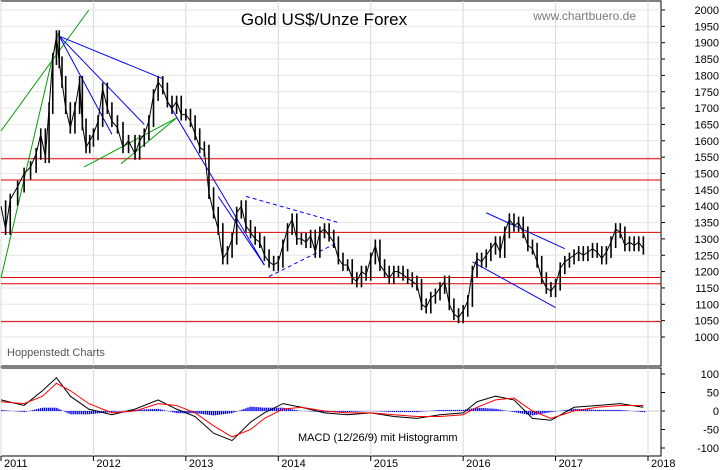 The width and height of the screenshot is (723, 470). I want to click on macd-y-tick-label: 0, so click(716, 412).